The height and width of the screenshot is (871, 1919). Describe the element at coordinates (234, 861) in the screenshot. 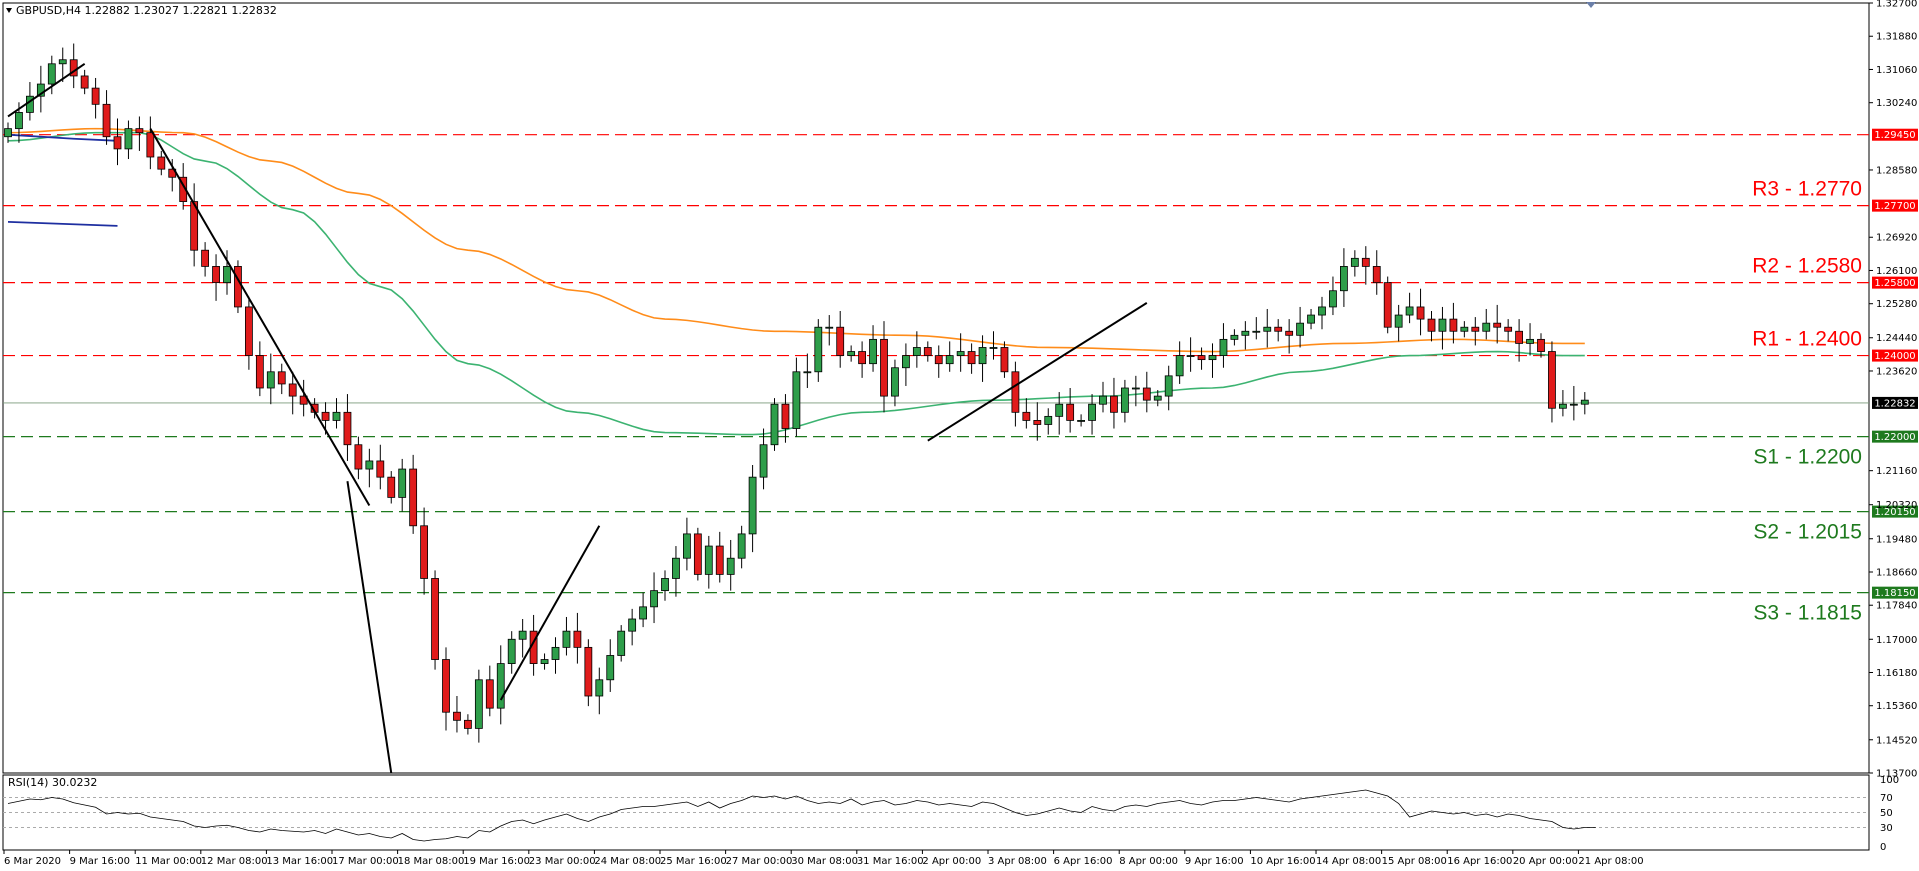

I see `x-tick-label-3: 12 Mar 08:00` at that location.